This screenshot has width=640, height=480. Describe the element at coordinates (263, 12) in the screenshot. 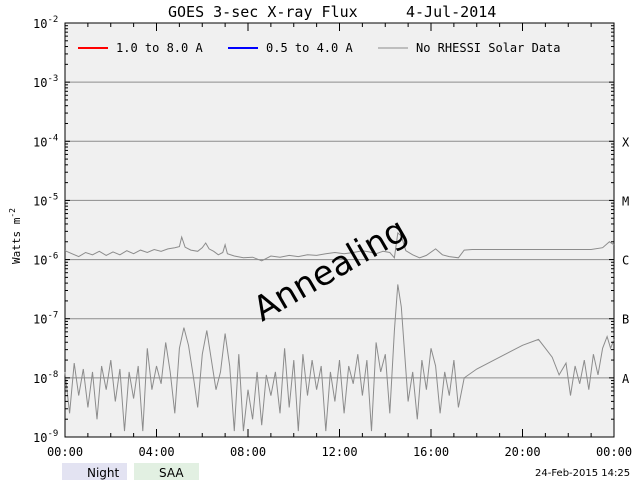

I see `chart-title: GOES 3-sec X-ray Flux` at that location.